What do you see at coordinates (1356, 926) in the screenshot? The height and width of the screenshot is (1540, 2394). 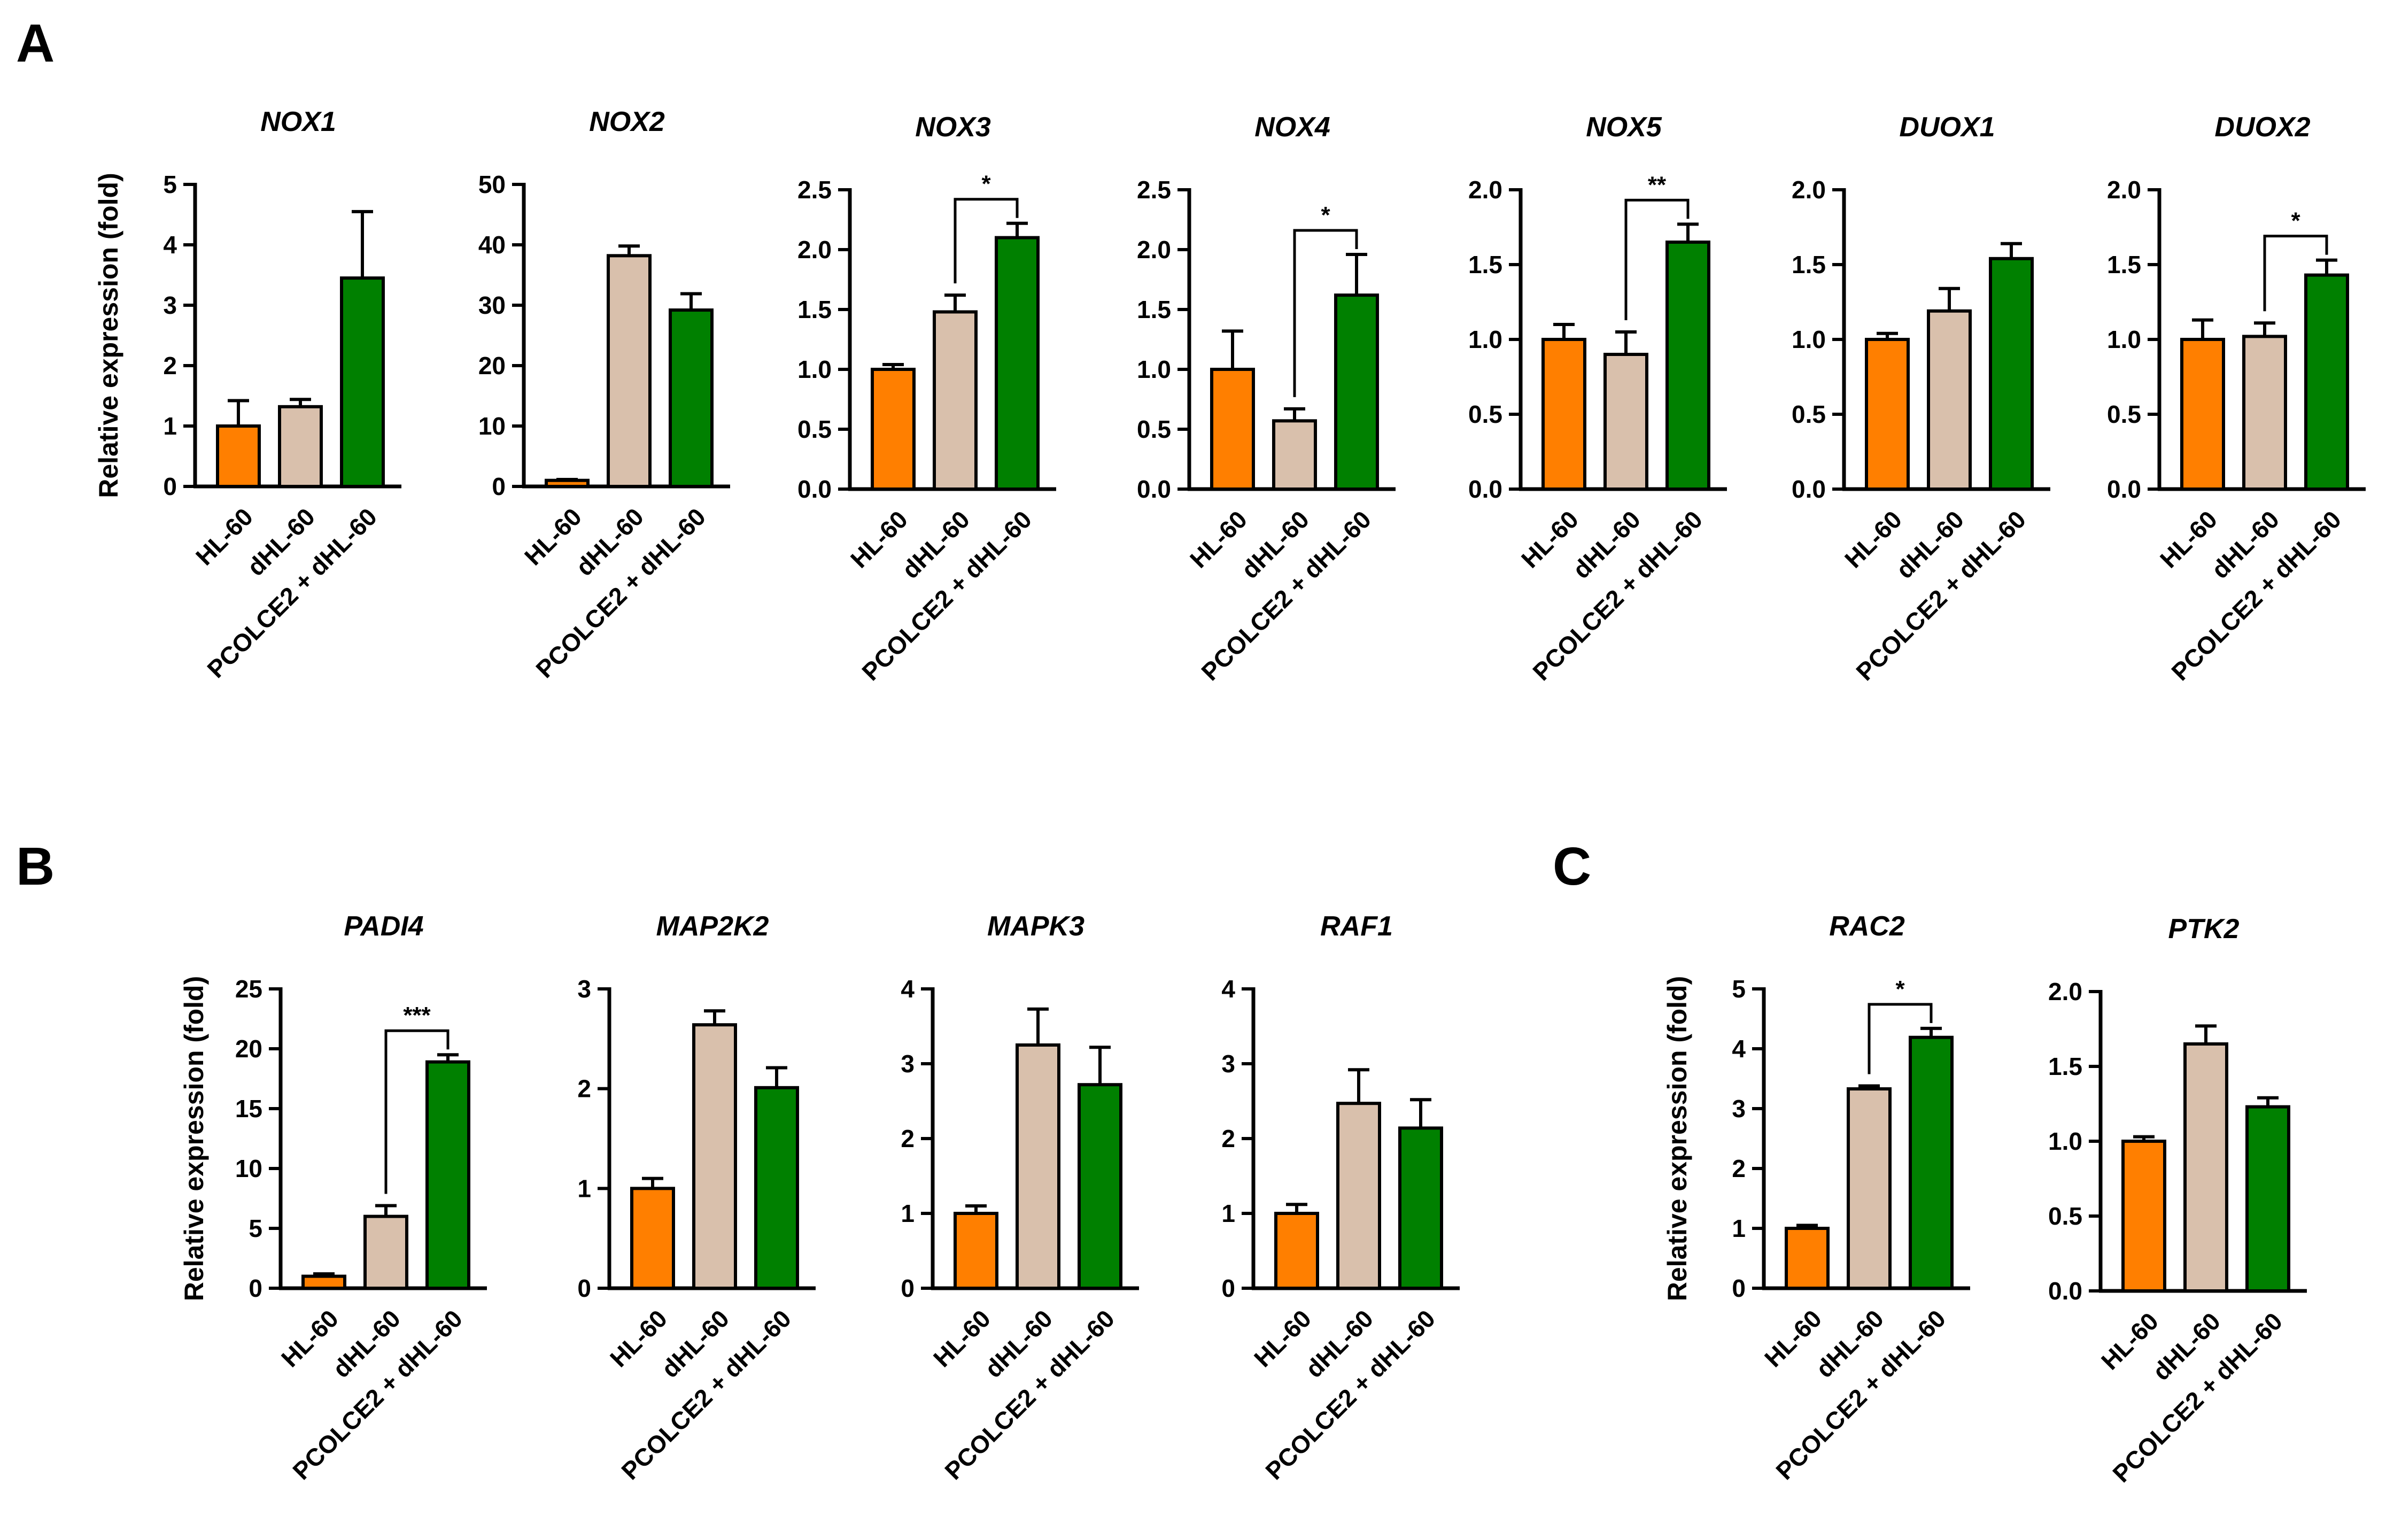 I see `chart-title: RAF1` at bounding box center [1356, 926].